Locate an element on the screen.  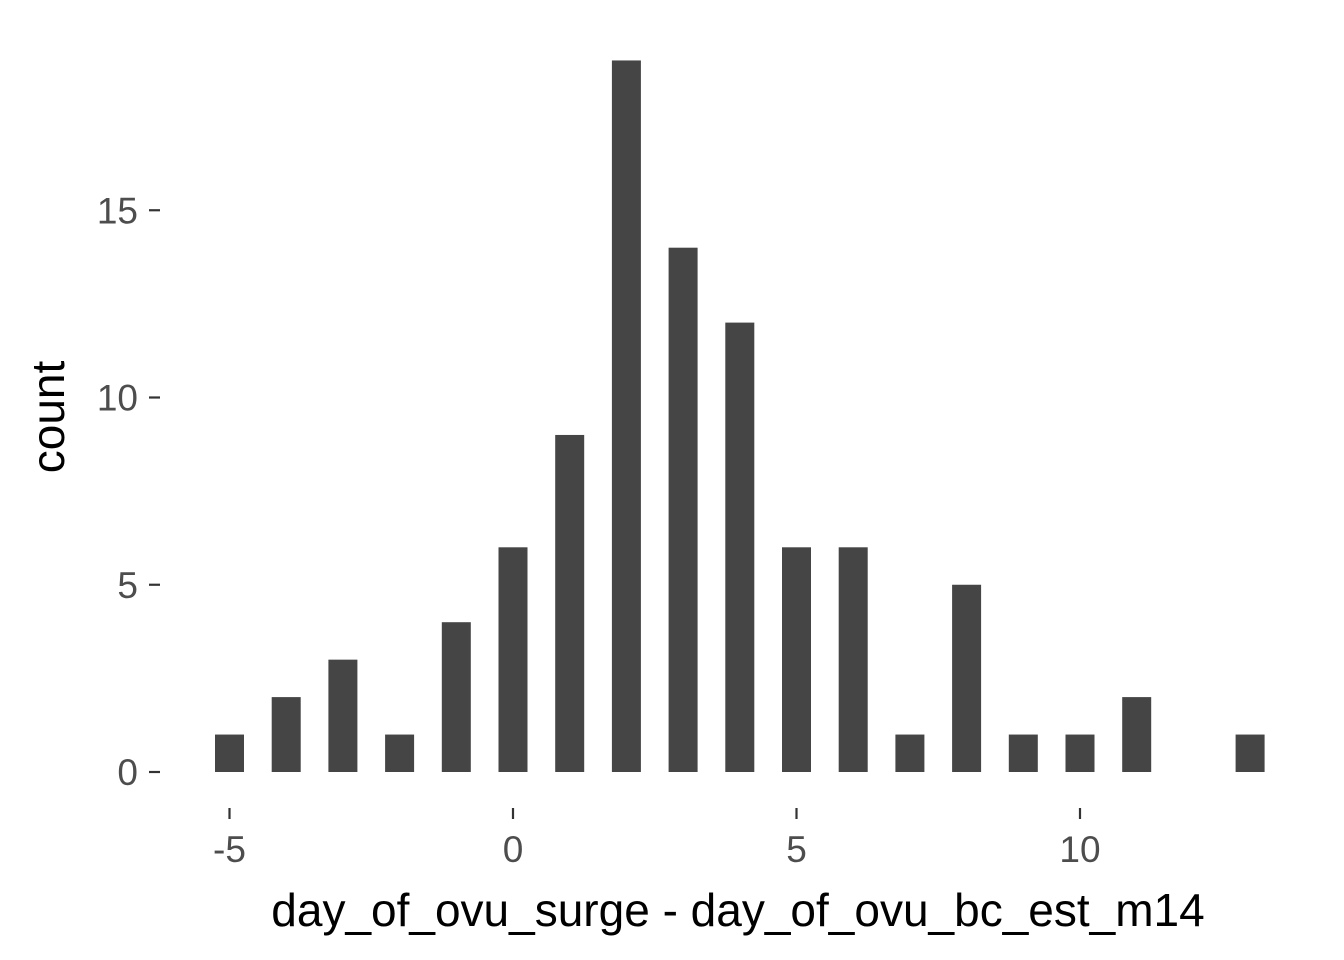
x-tick-label: 5 is located at coordinates (796, 849).